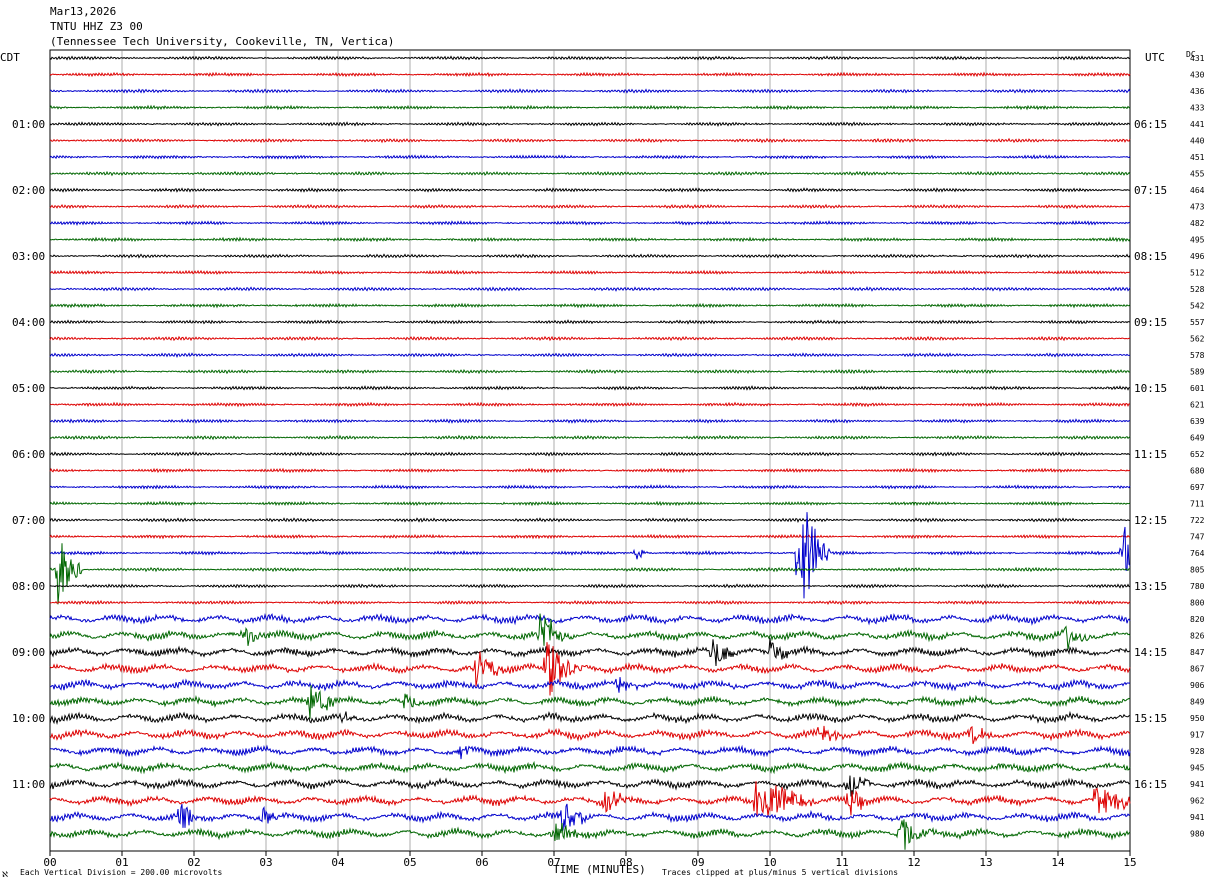 This screenshot has width=1210, height=886. What do you see at coordinates (121, 862) in the screenshot?
I see `x-tick-label: 01` at bounding box center [121, 862].